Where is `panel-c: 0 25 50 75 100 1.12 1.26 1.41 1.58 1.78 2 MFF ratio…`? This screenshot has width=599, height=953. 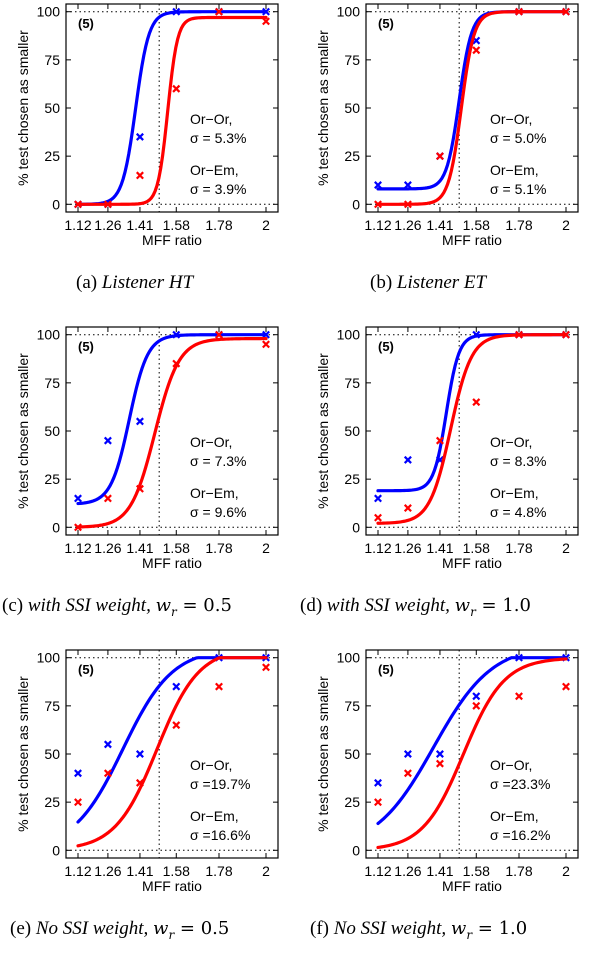
panel-c: 0 25 50 75 100 1.12 1.26 1.41 1.58 1.78 2 MFF ratio… is located at coordinates (147, 448).